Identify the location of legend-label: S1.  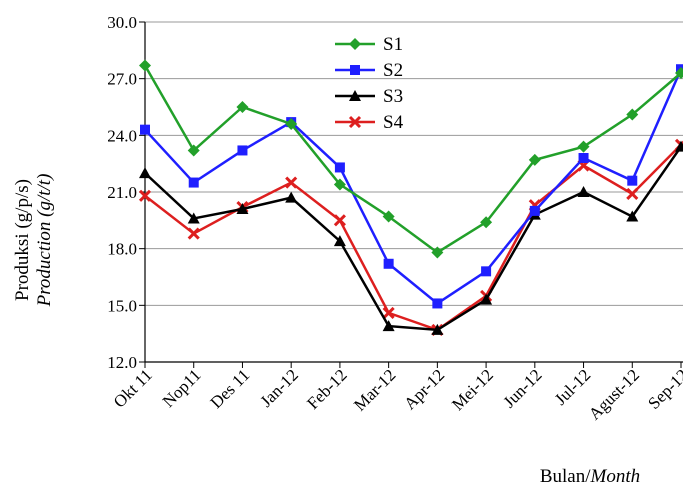
(393, 44).